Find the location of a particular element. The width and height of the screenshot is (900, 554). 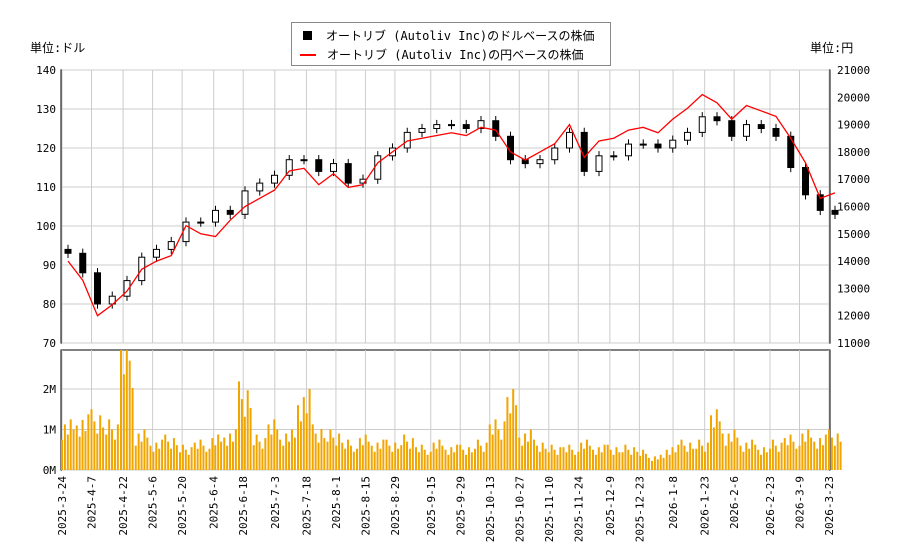

x-tick-label: 2025-9-29 is located at coordinates (460, 506).